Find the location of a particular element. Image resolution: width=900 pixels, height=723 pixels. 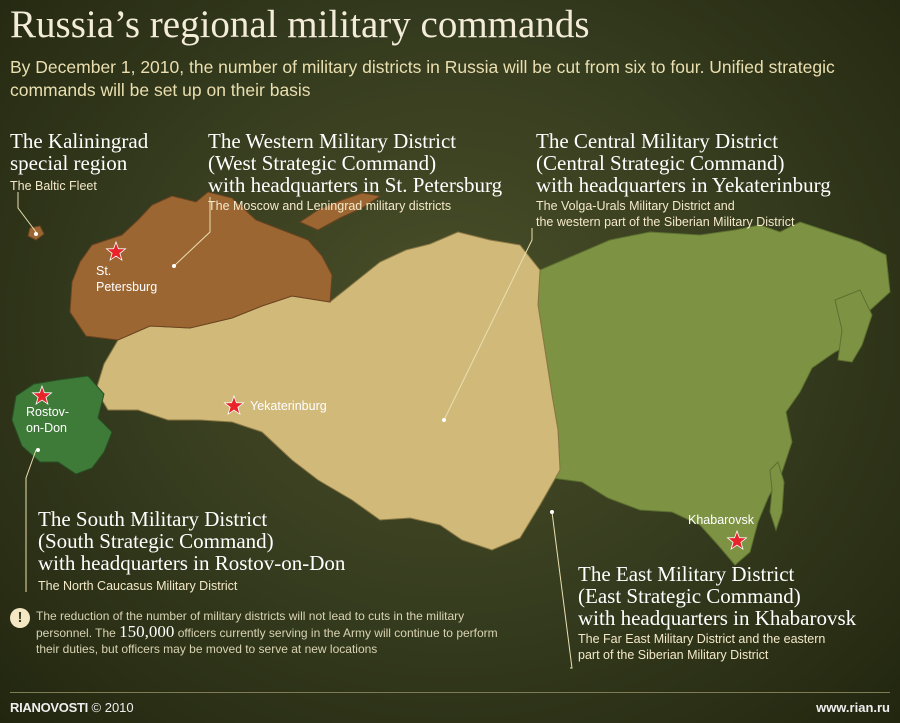

central-dot is located at coordinates (444, 420).